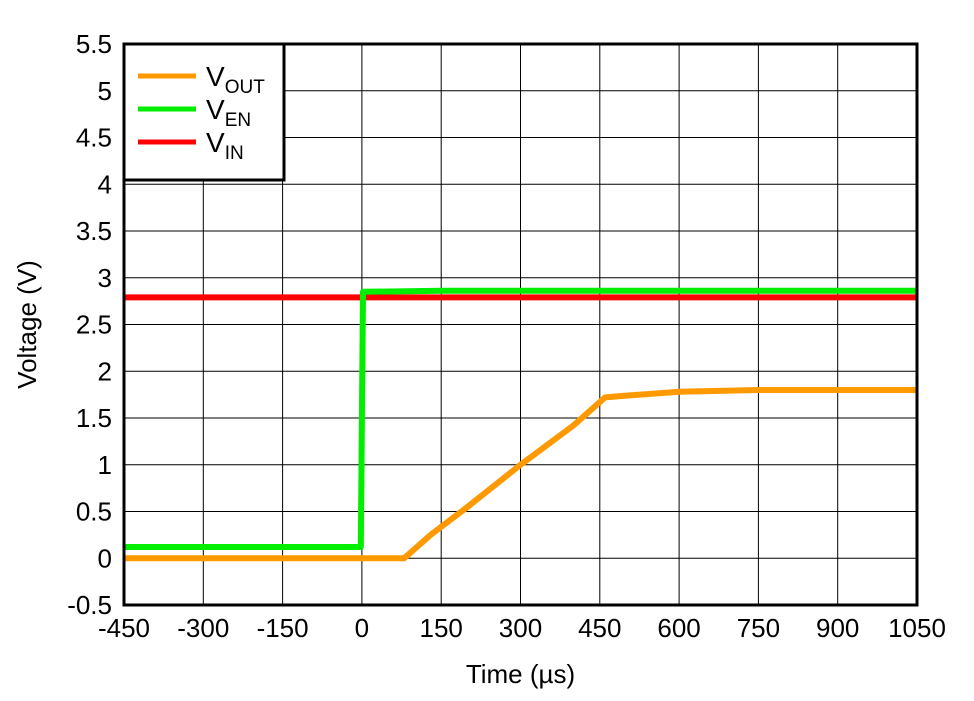 This screenshot has width=974, height=701. I want to click on x-tick-label: 300, so click(520, 628).